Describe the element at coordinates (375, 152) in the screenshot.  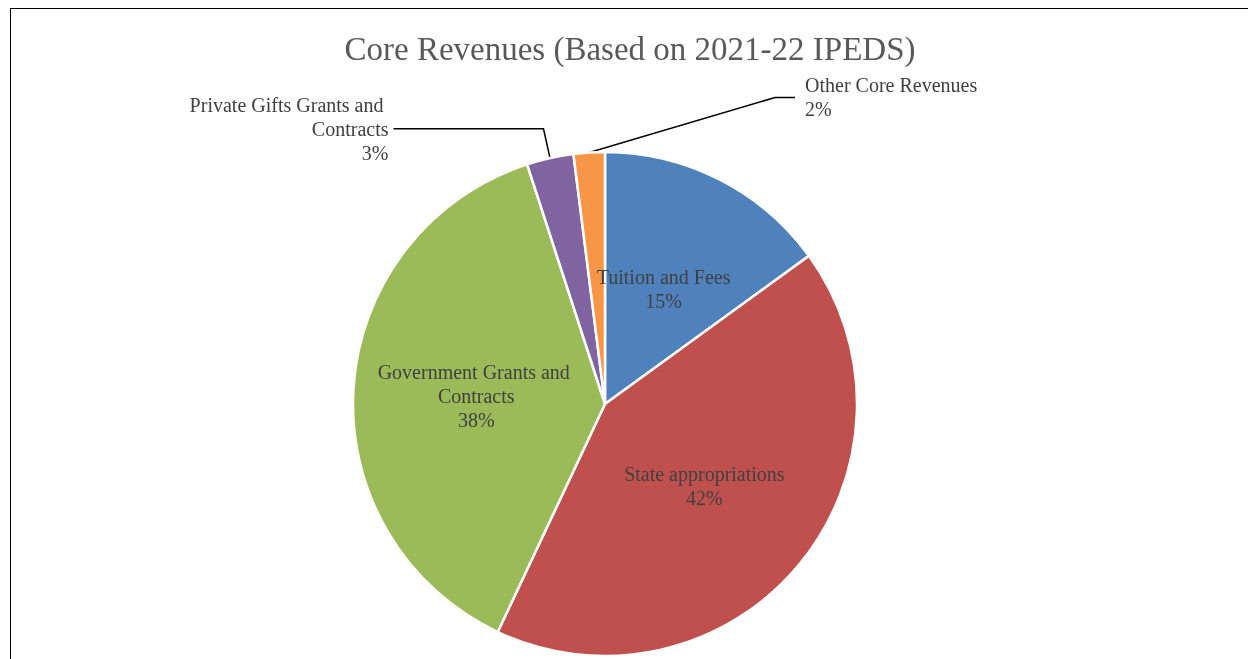
I see `data-label: 3%` at that location.